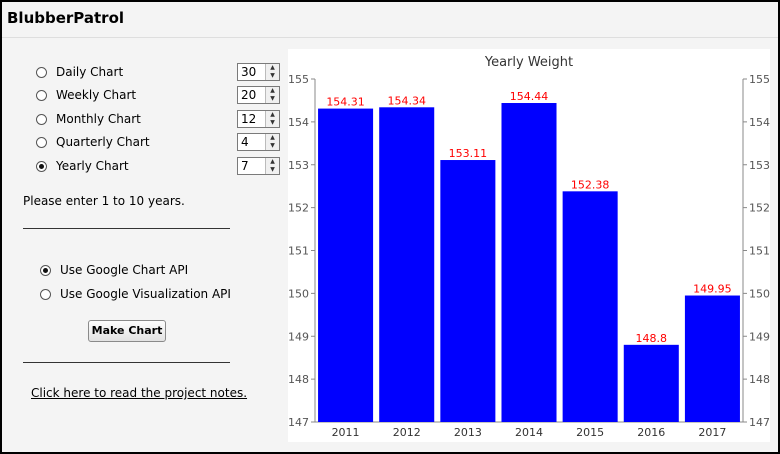 Image resolution: width=780 pixels, height=454 pixels. I want to click on x-tick-label: 2011, so click(346, 432).